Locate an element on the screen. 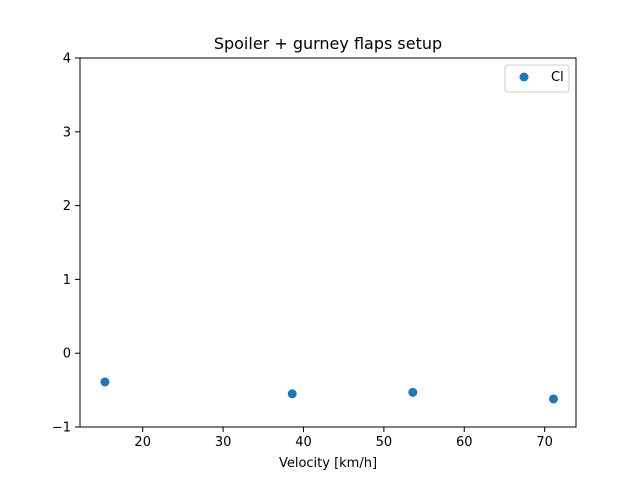 The image size is (640, 480). legend-label: Cl is located at coordinates (557, 77).